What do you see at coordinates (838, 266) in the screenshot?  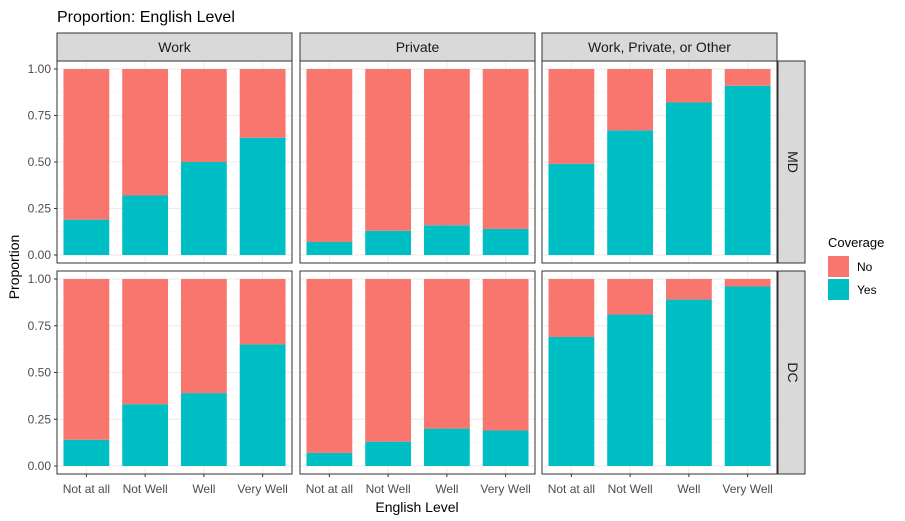 I see `legend-key-no` at bounding box center [838, 266].